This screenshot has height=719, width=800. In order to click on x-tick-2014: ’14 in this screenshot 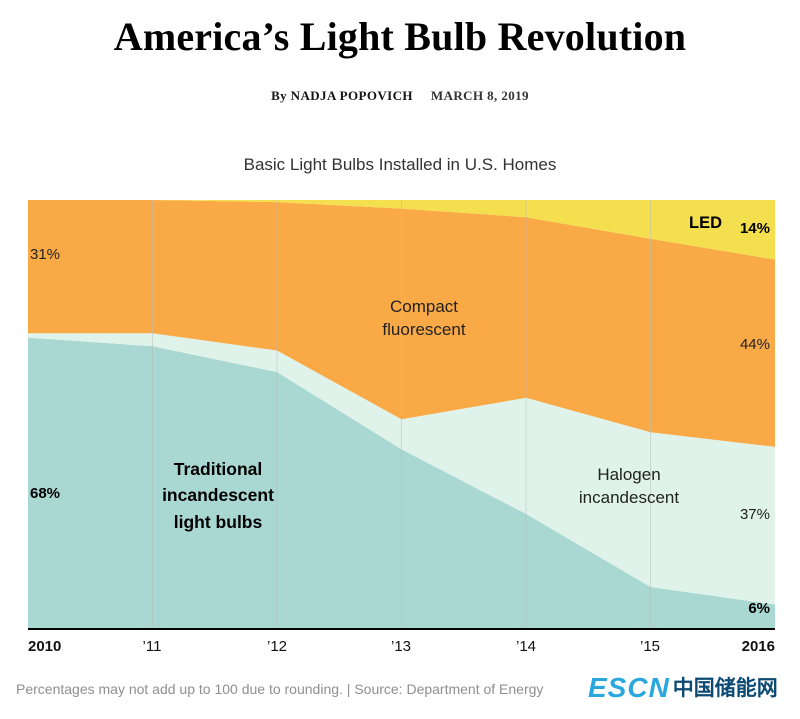, I will do `click(526, 646)`.